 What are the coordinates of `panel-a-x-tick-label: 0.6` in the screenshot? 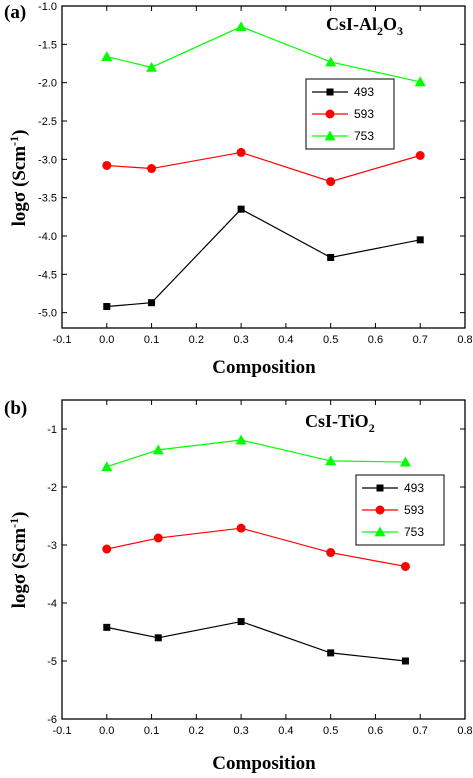 It's located at (375, 340).